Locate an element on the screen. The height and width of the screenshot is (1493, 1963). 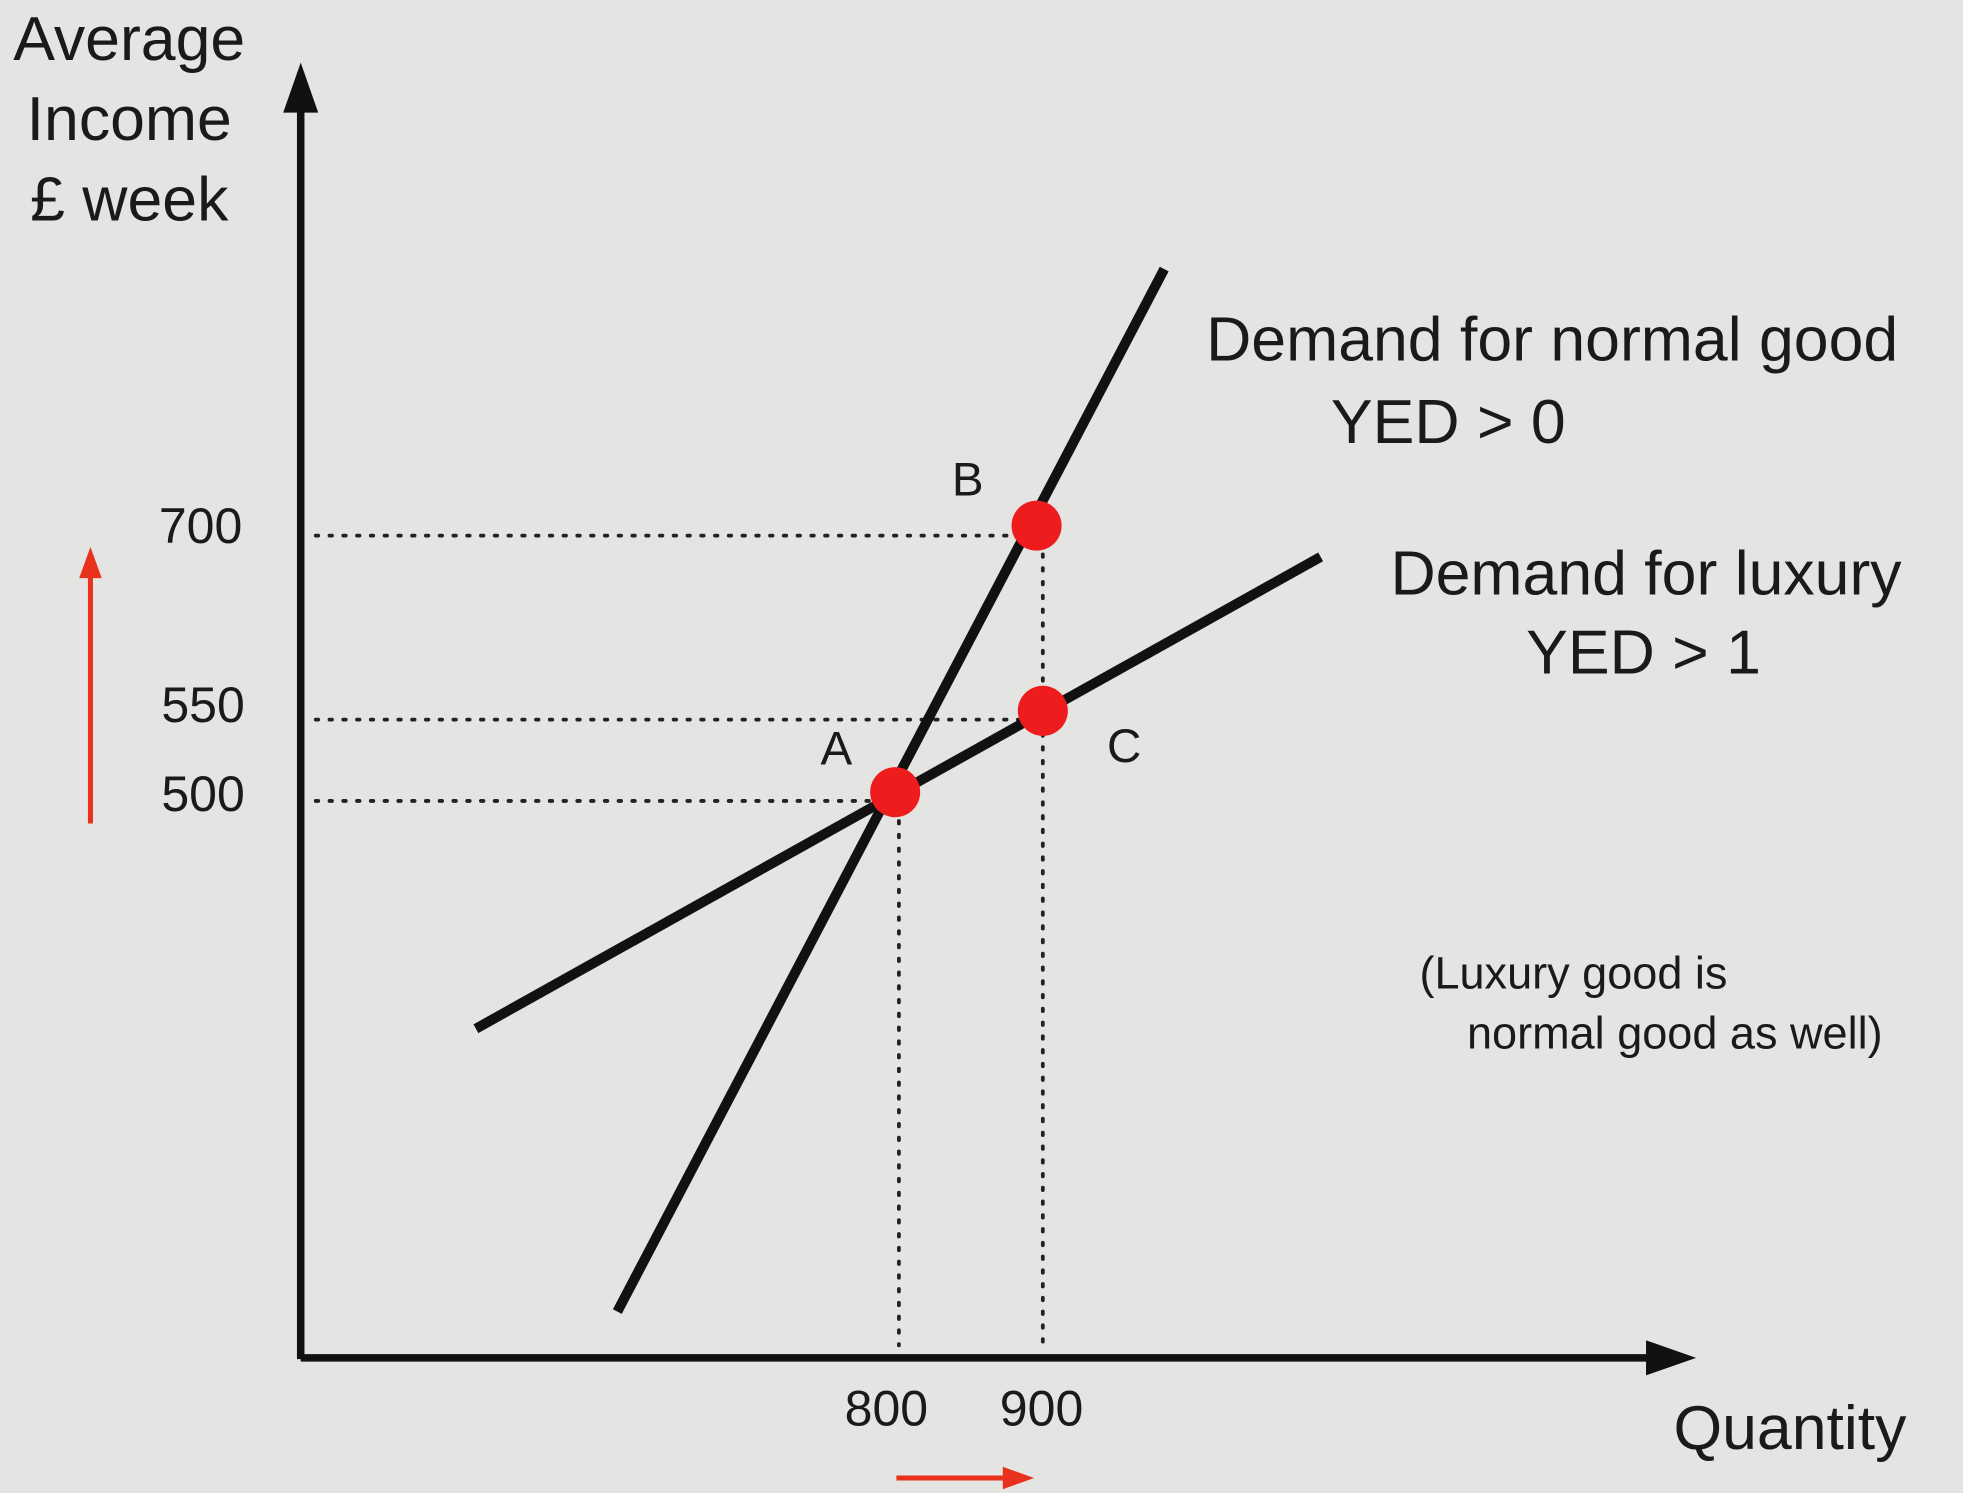
curve-label: Demand for luxury is located at coordinates (1646, 573).